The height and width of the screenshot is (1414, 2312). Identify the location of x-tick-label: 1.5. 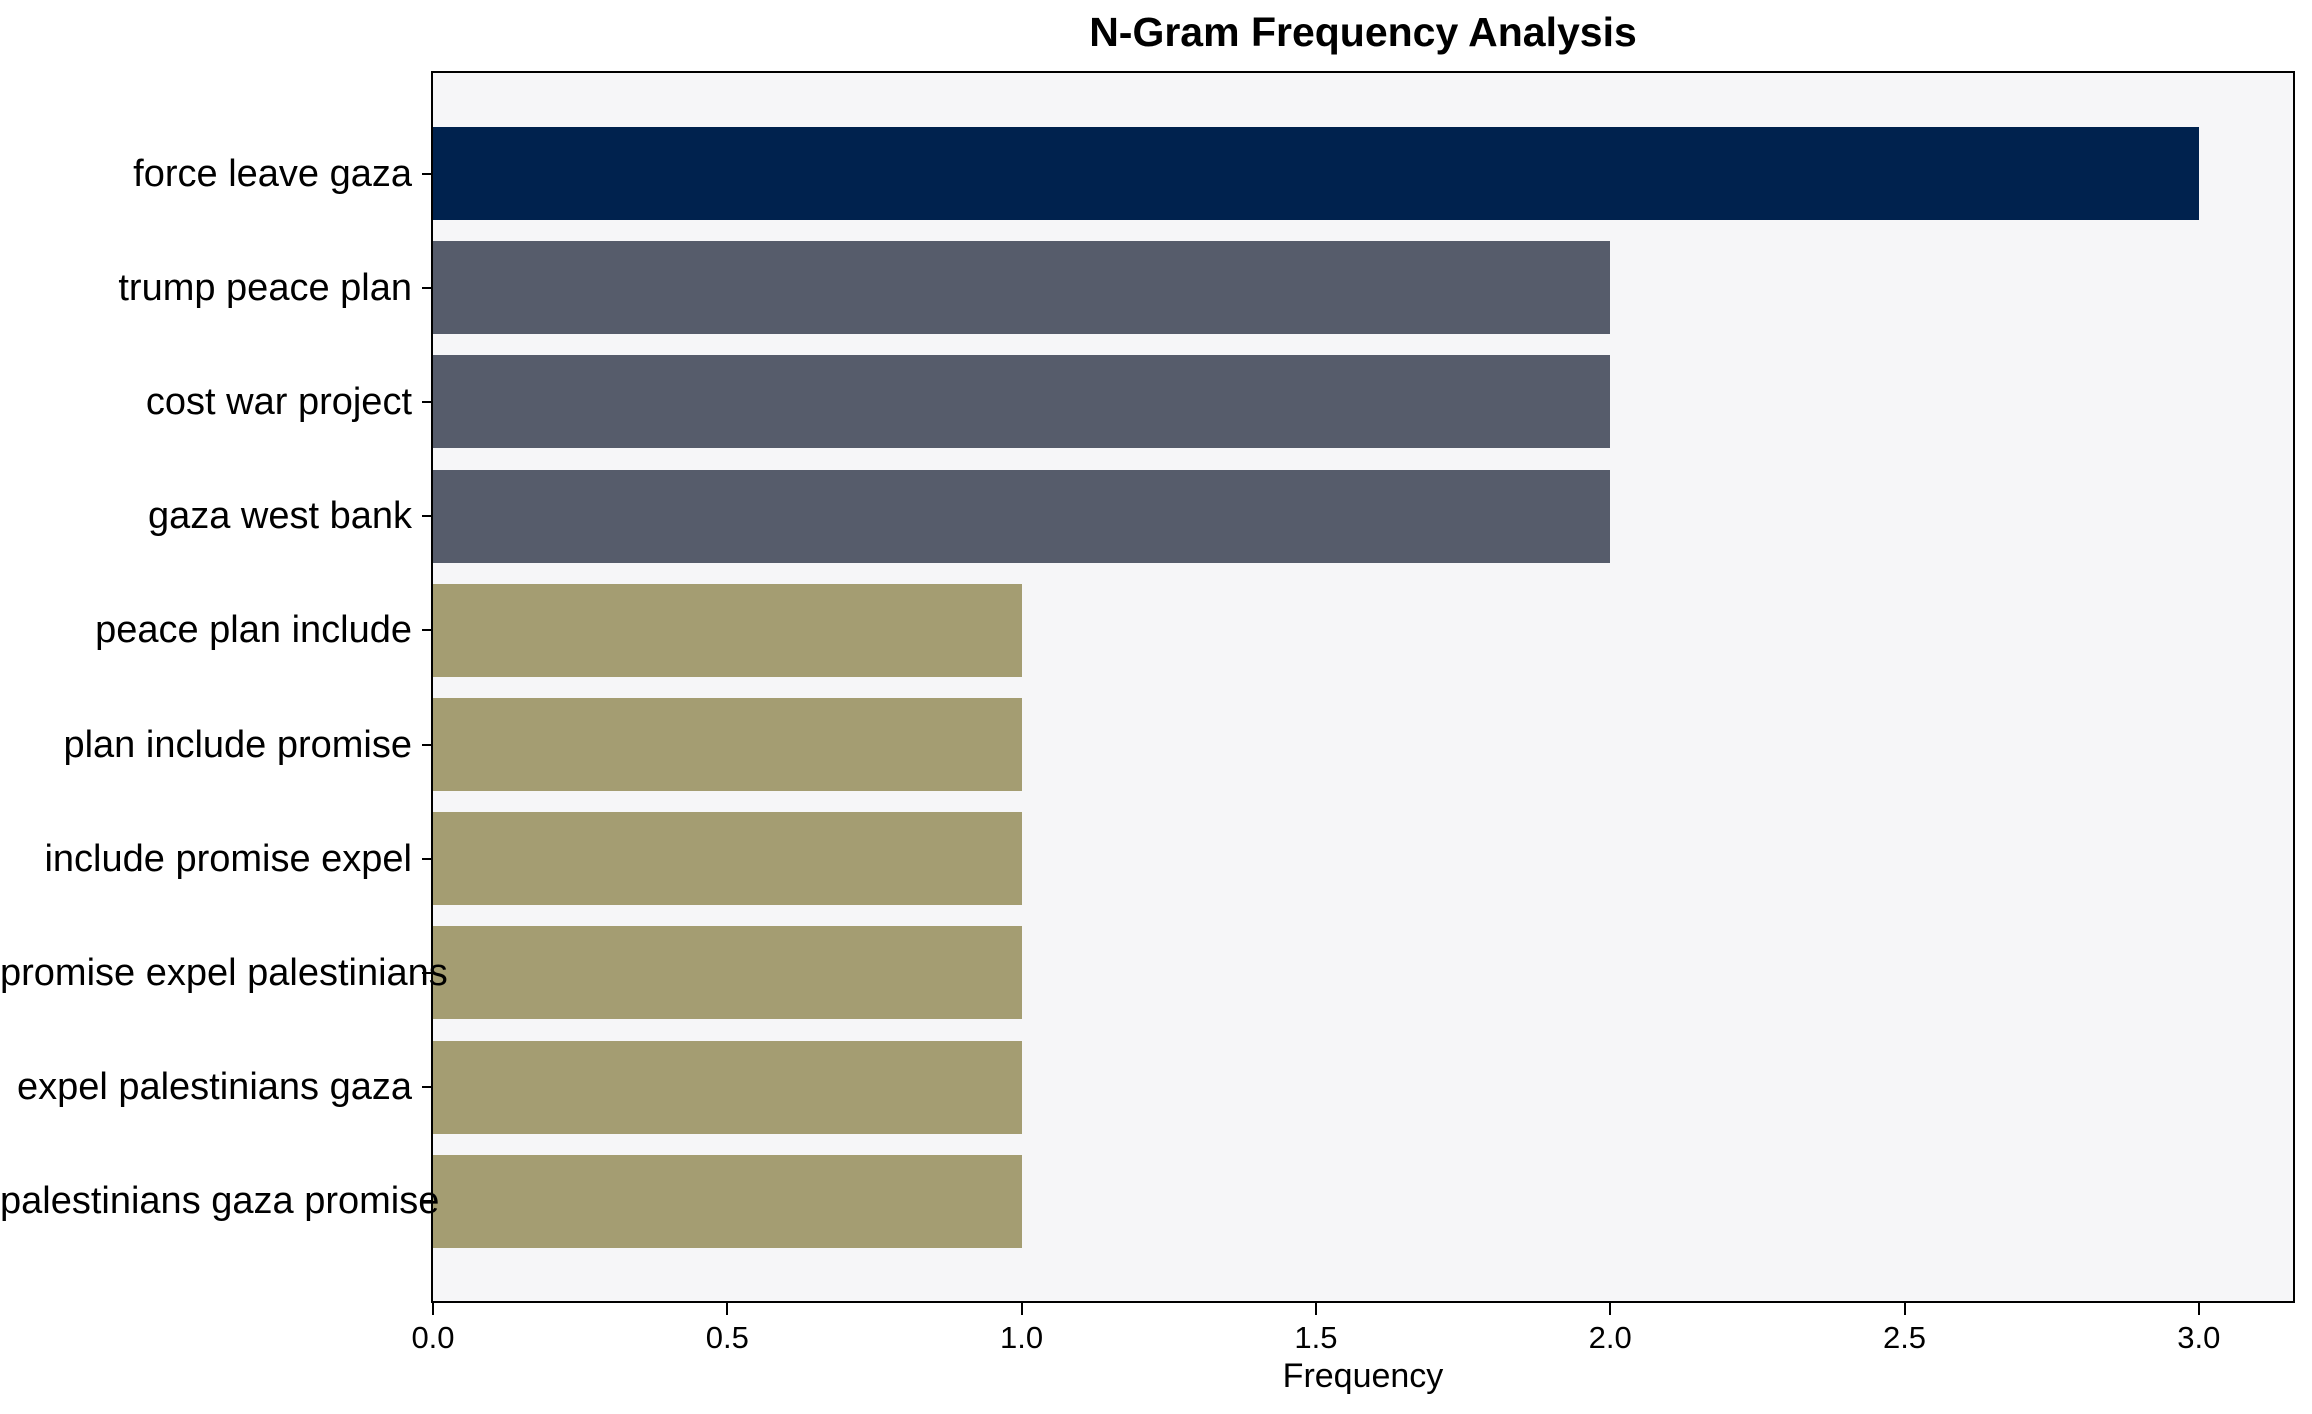
(1316, 1337).